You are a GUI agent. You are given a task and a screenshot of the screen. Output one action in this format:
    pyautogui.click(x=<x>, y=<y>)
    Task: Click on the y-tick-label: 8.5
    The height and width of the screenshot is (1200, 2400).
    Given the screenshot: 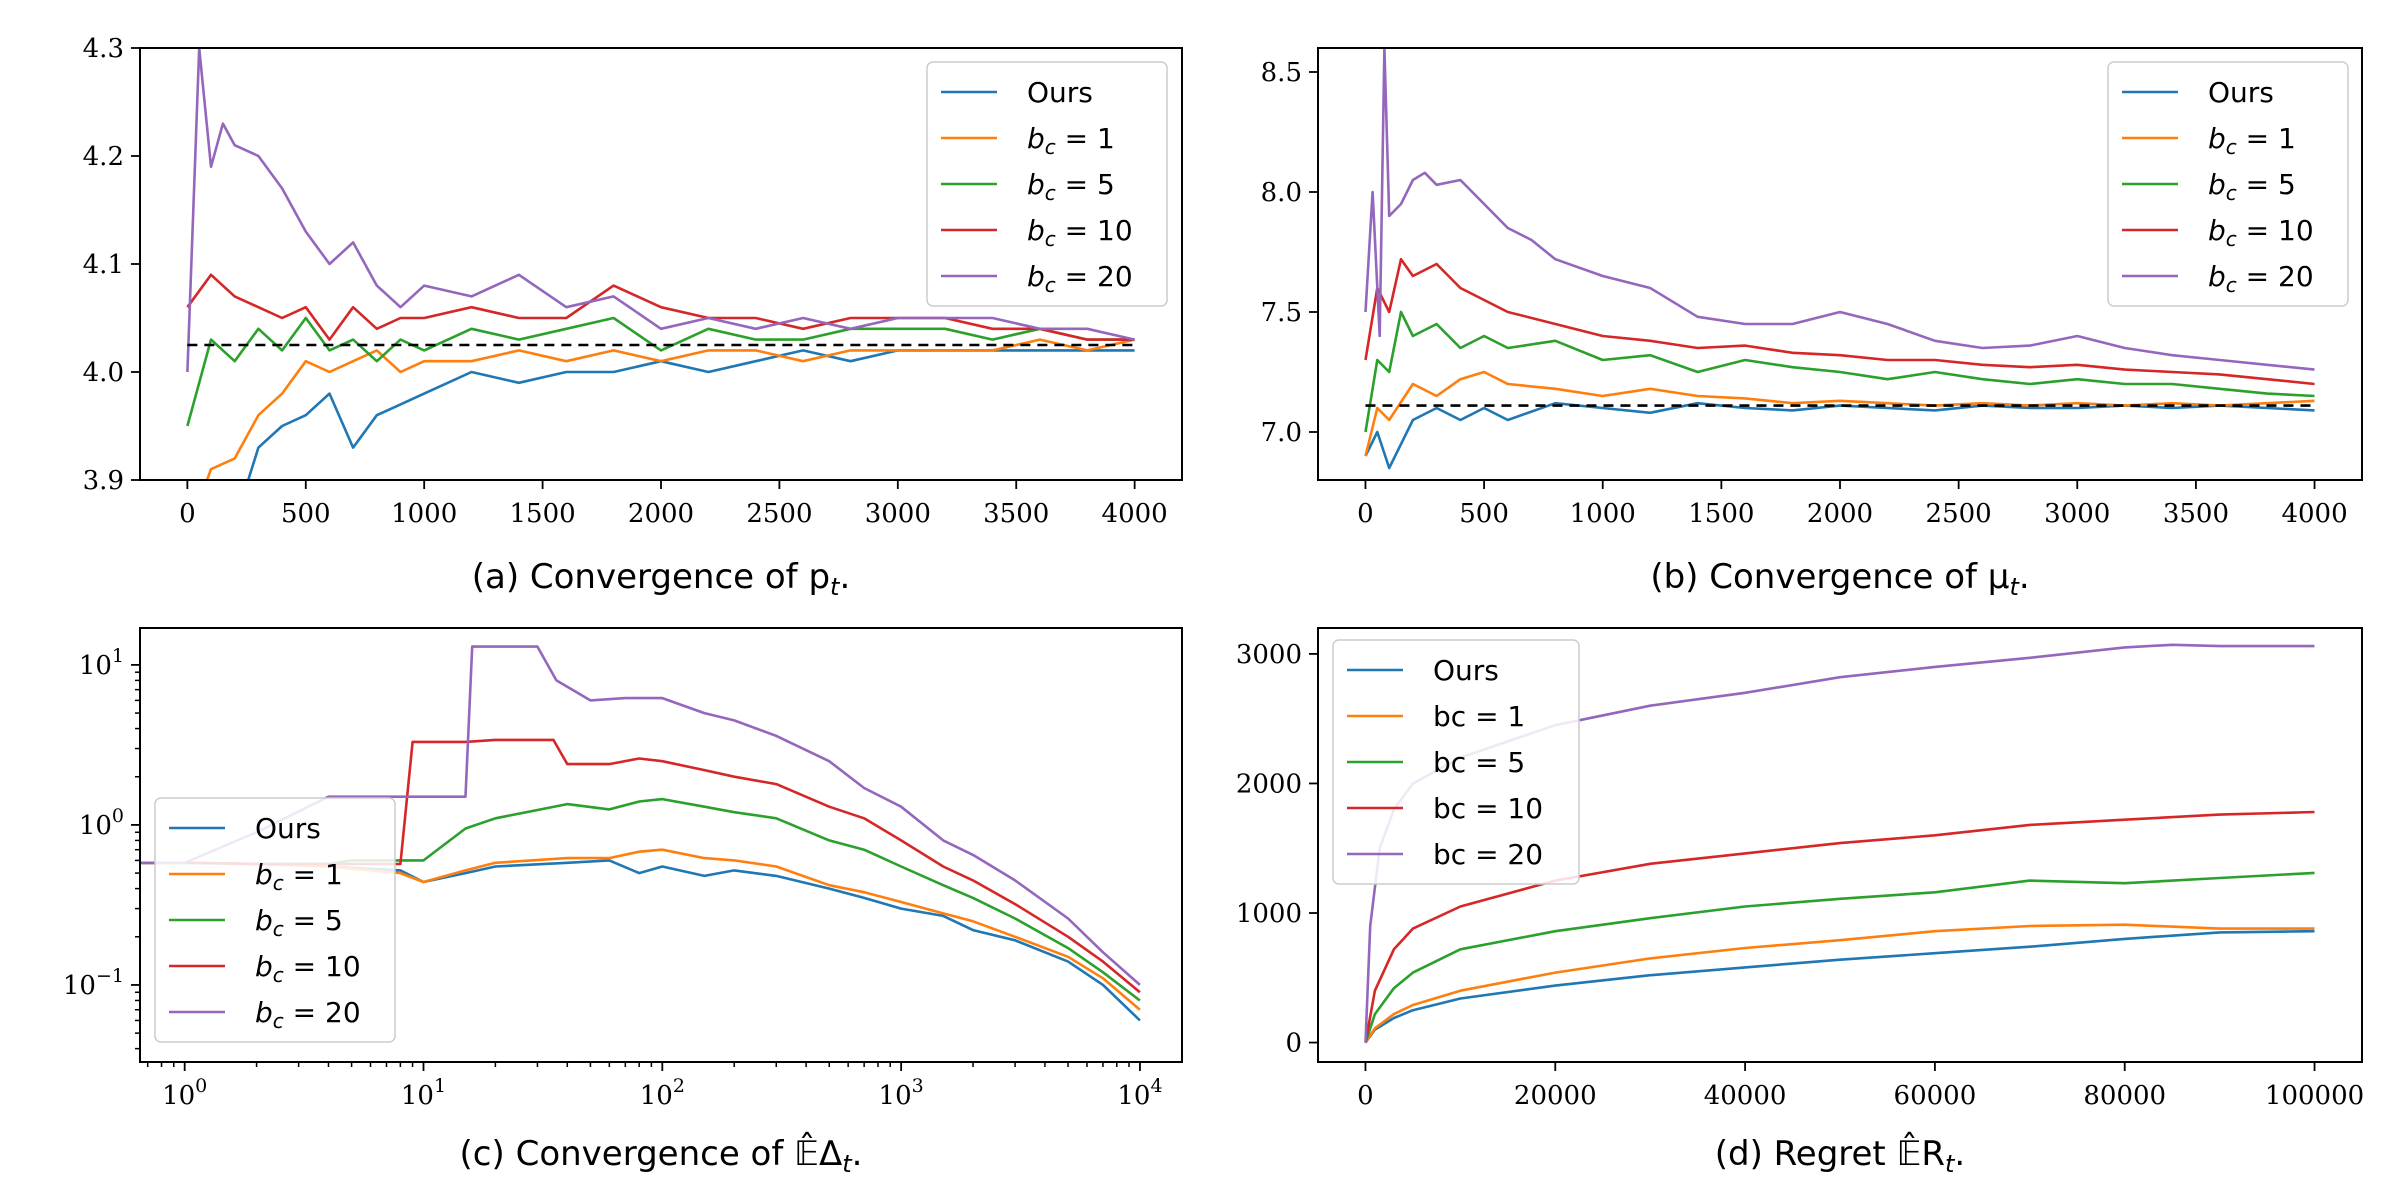 What is the action you would take?
    pyautogui.click(x=1281, y=73)
    